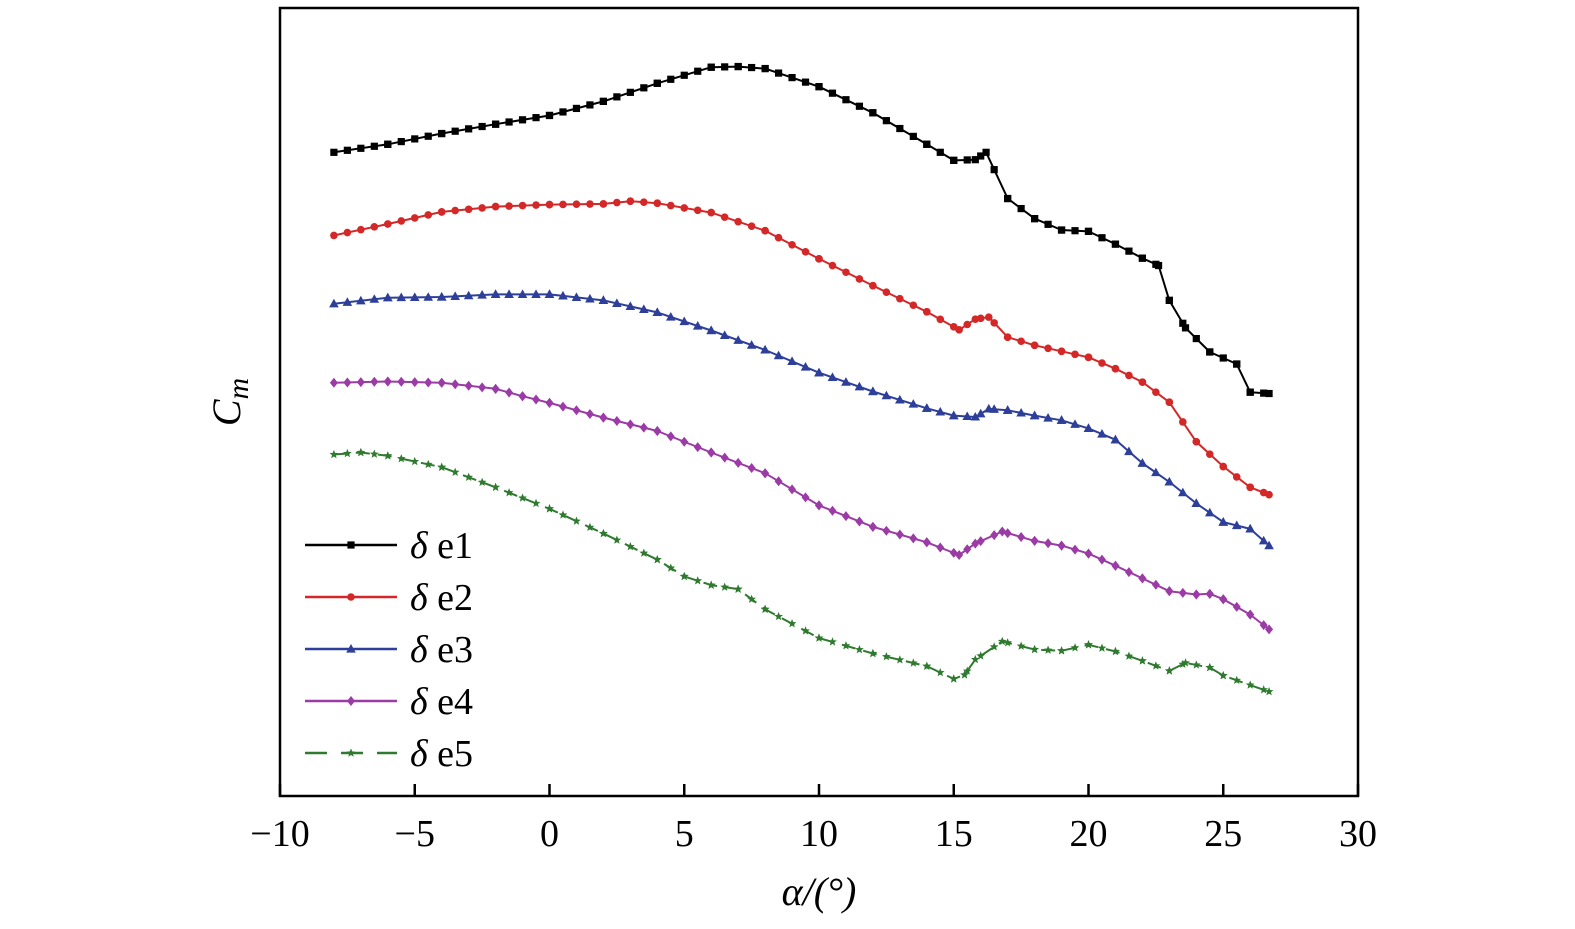 The height and width of the screenshot is (929, 1575). Describe the element at coordinates (351, 701) in the screenshot. I see `legend-marker` at that location.